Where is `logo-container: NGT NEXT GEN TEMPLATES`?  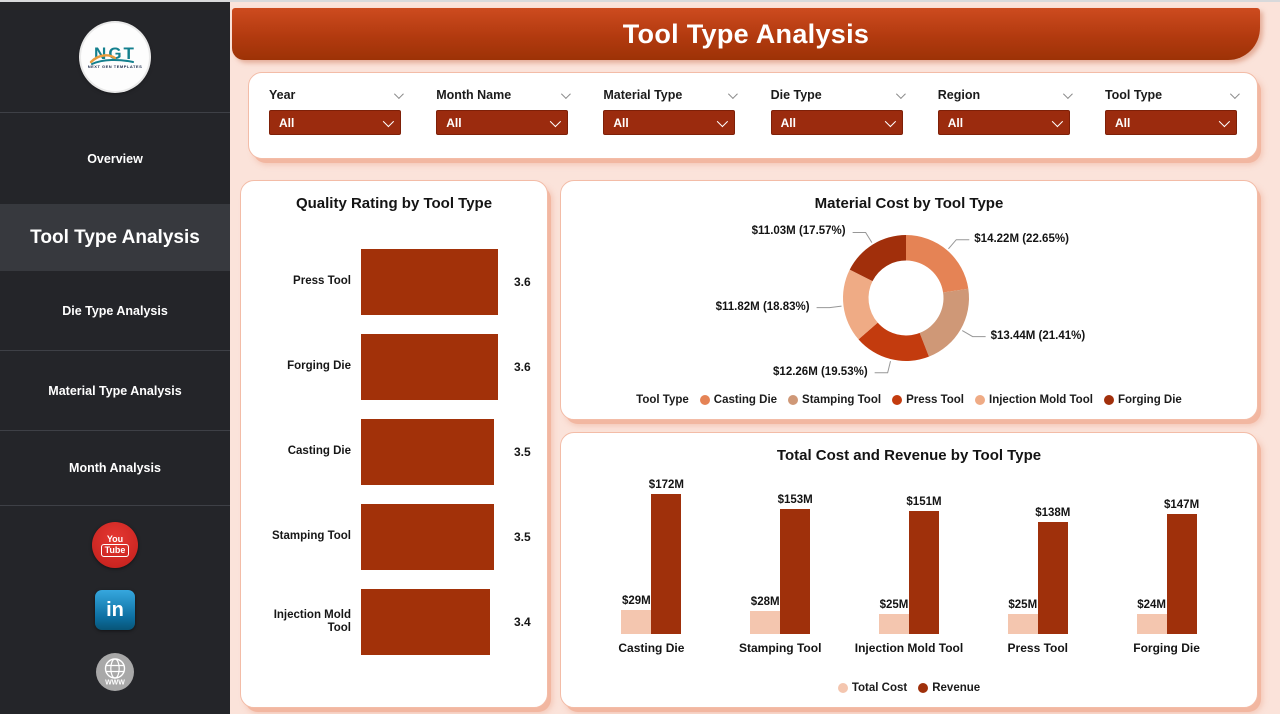 logo-container: NGT NEXT GEN TEMPLATES is located at coordinates (115, 57).